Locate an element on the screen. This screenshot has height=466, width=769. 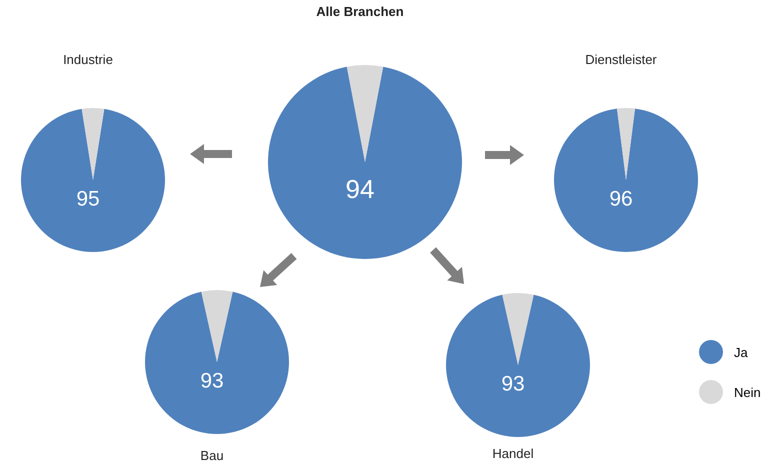
data-label: 96 is located at coordinates (621, 199).